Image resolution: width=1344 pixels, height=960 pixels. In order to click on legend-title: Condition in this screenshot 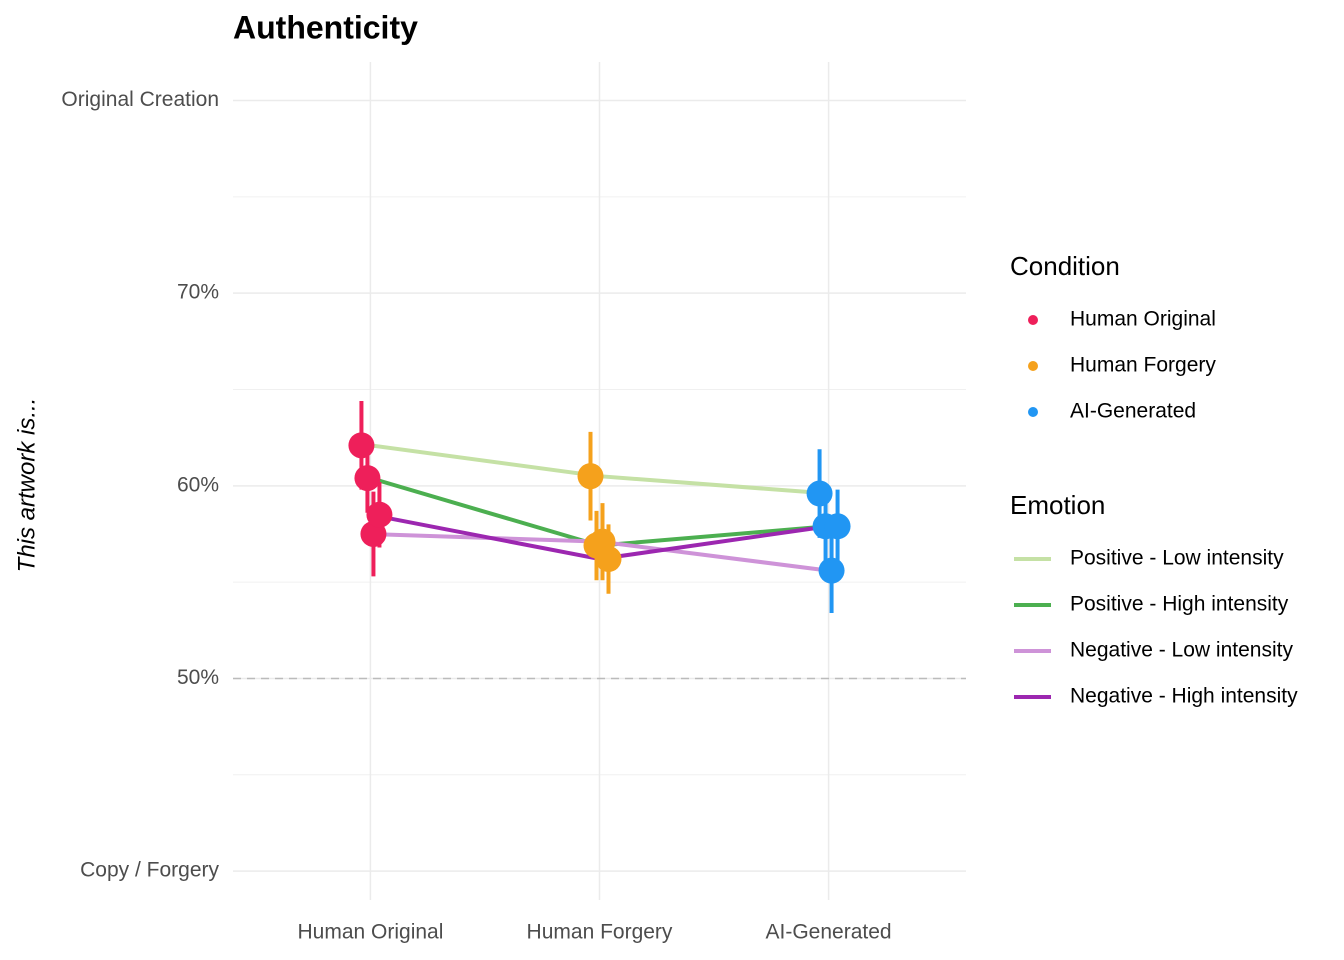, I will do `click(1065, 266)`.